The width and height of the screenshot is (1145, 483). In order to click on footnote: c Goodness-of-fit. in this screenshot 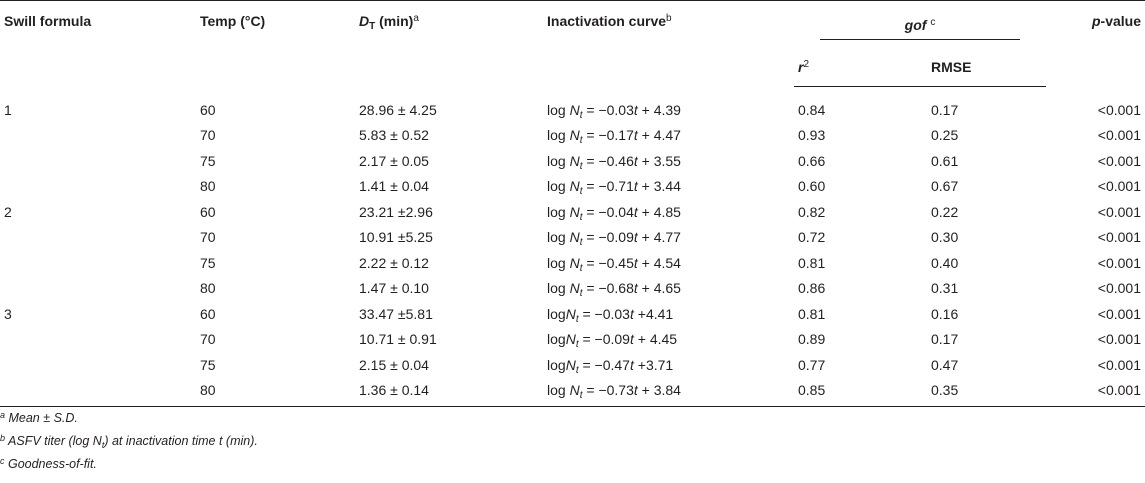, I will do `click(48, 464)`.